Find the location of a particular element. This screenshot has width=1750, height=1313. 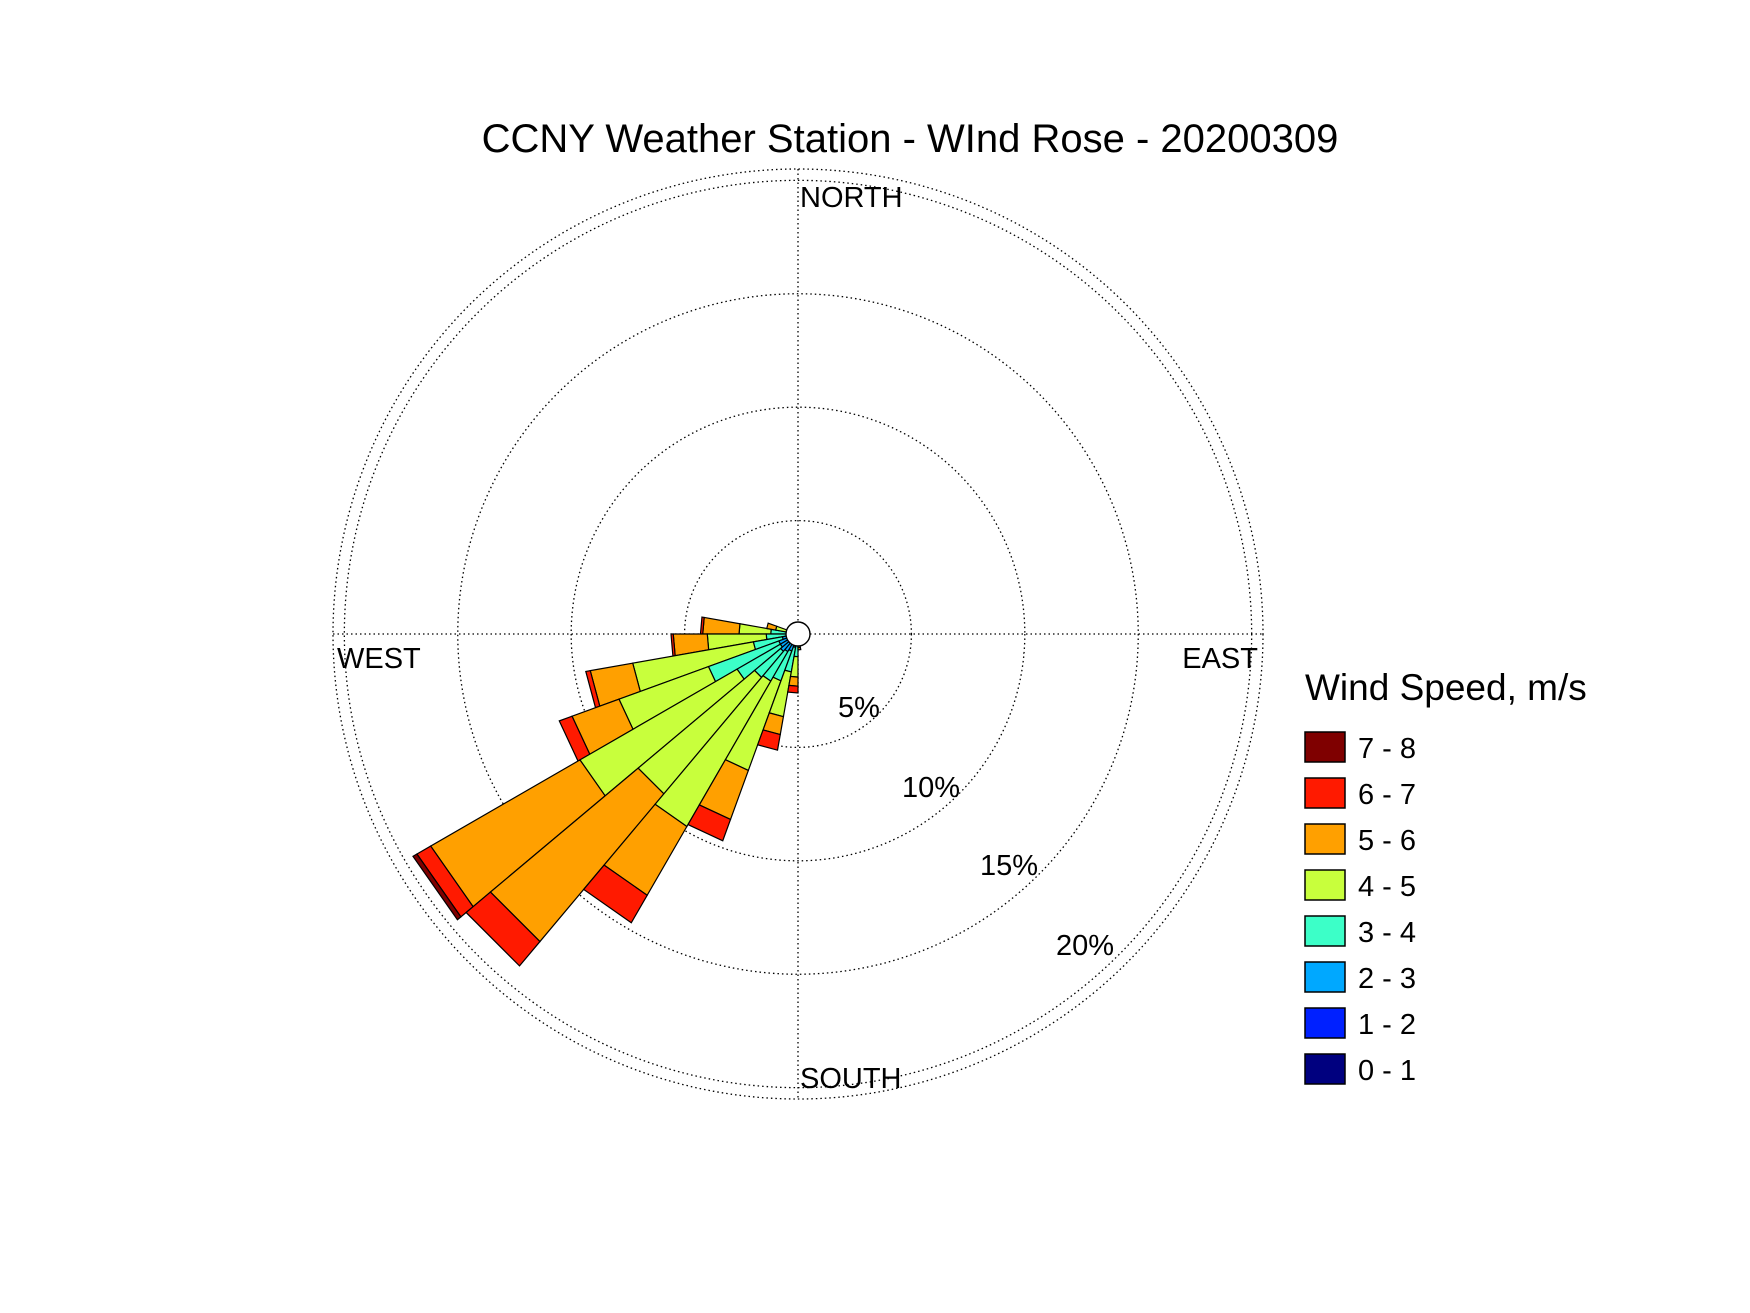

direction-label-north: NORTH is located at coordinates (851, 198).